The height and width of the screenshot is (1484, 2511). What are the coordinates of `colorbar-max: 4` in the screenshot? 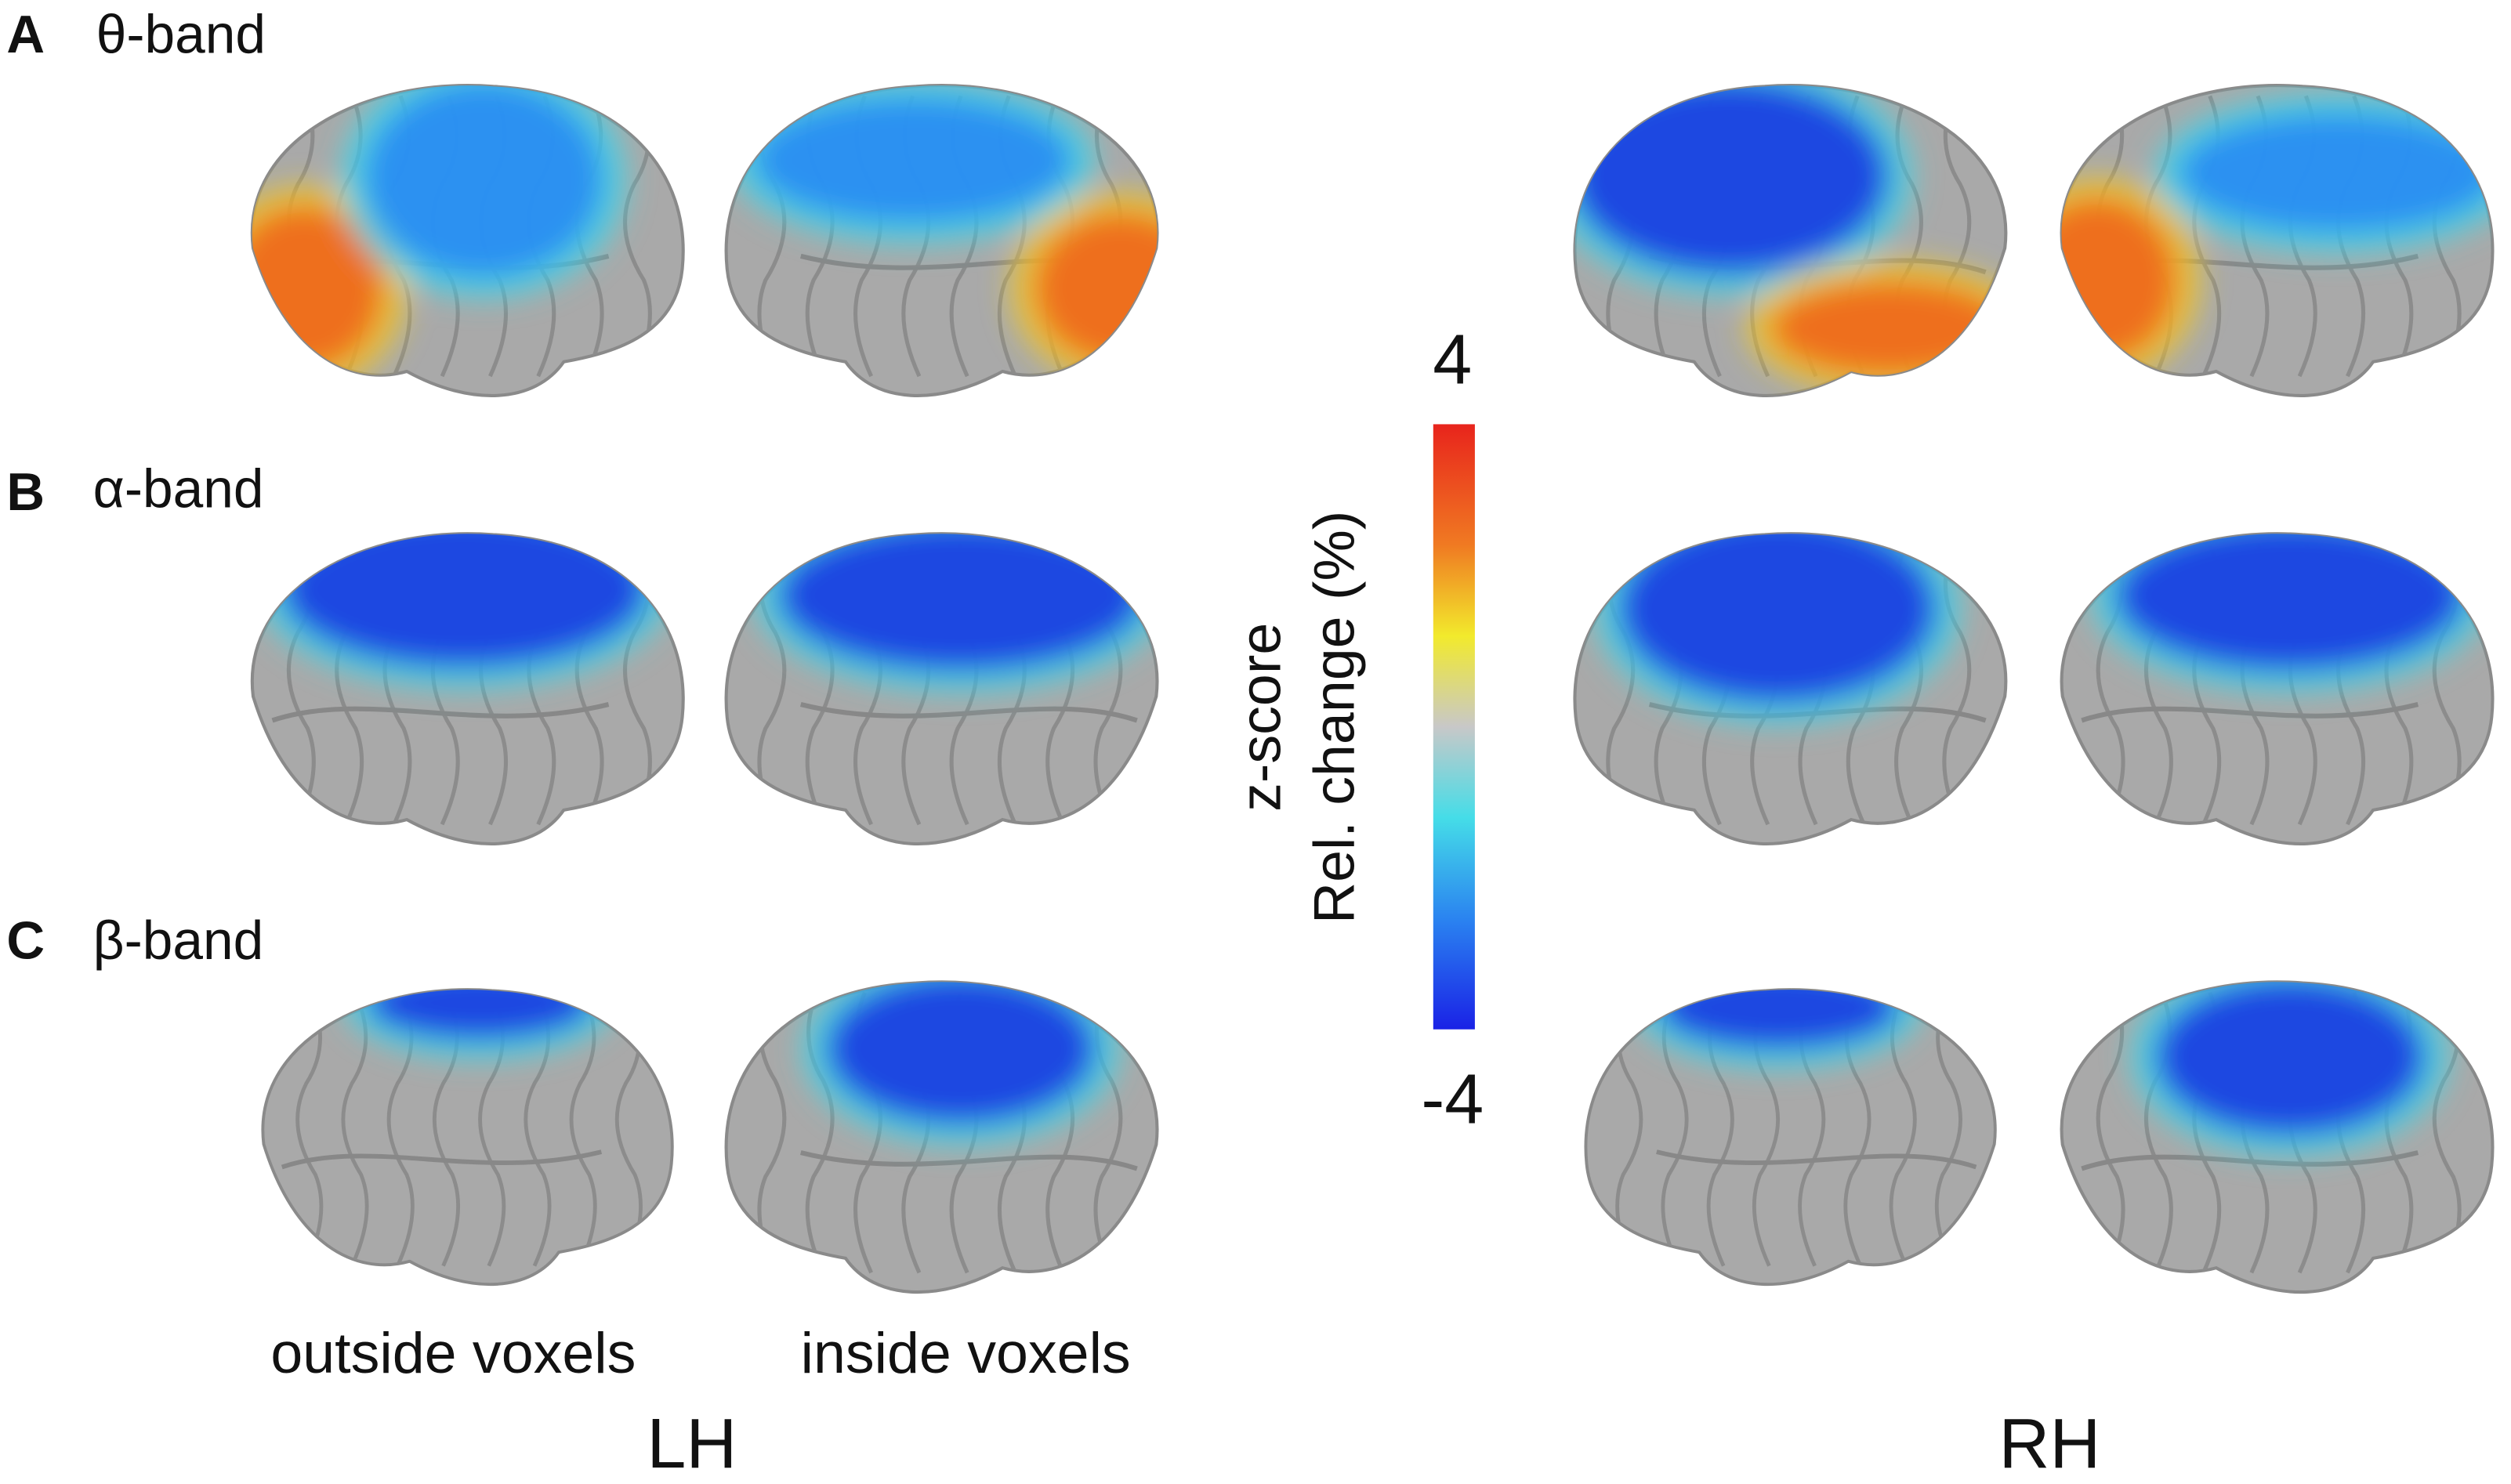 It's located at (1452, 360).